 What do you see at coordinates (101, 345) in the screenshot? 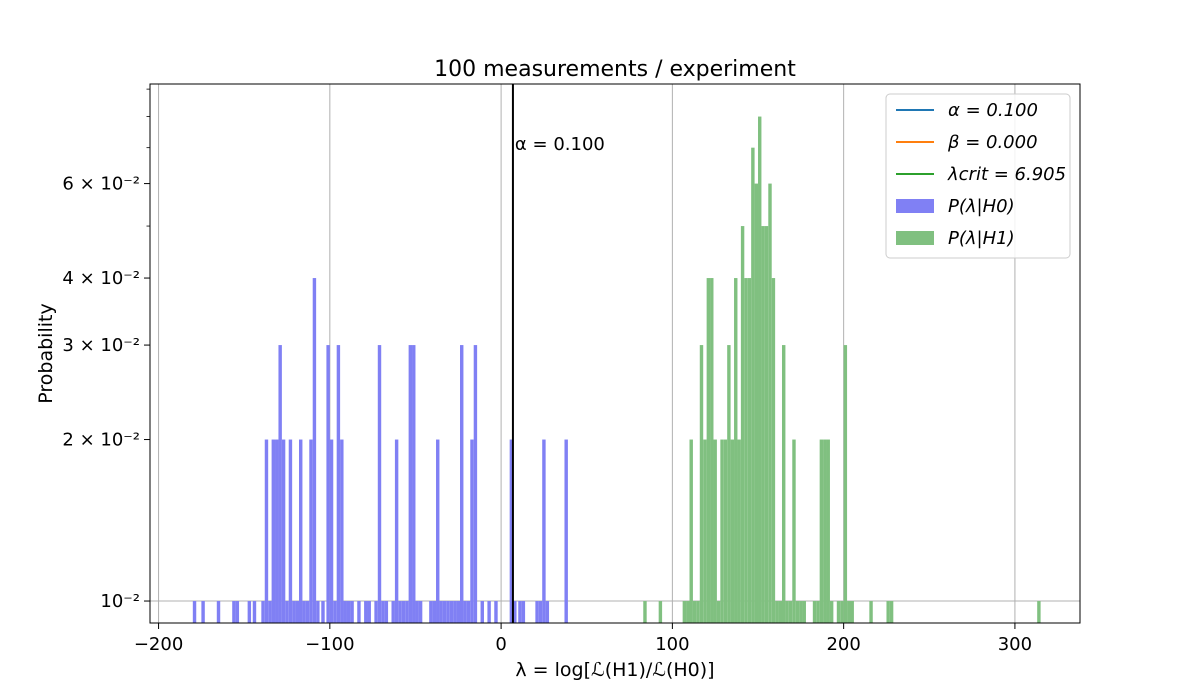
I see `y-tick-label: 3 × 10⁻²` at bounding box center [101, 345].